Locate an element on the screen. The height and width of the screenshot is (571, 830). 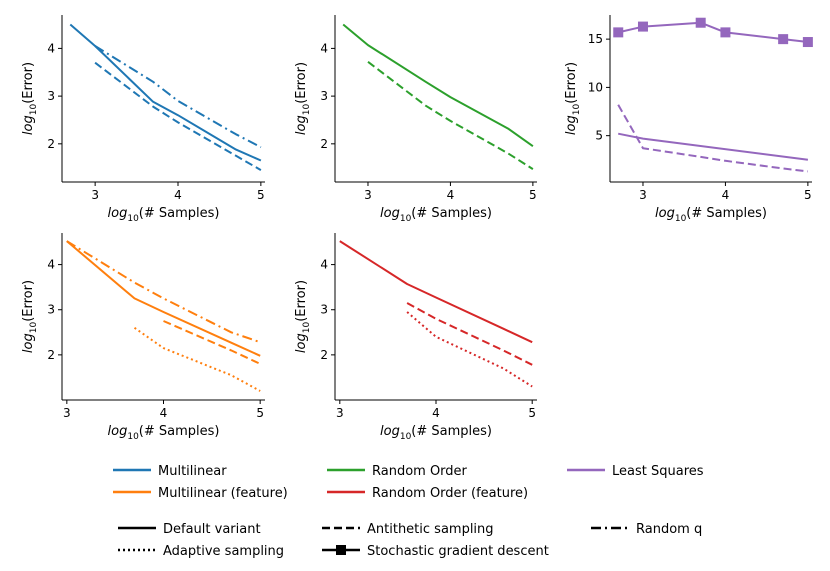
legend-label: Multilinear (feature) is located at coordinates (223, 493).